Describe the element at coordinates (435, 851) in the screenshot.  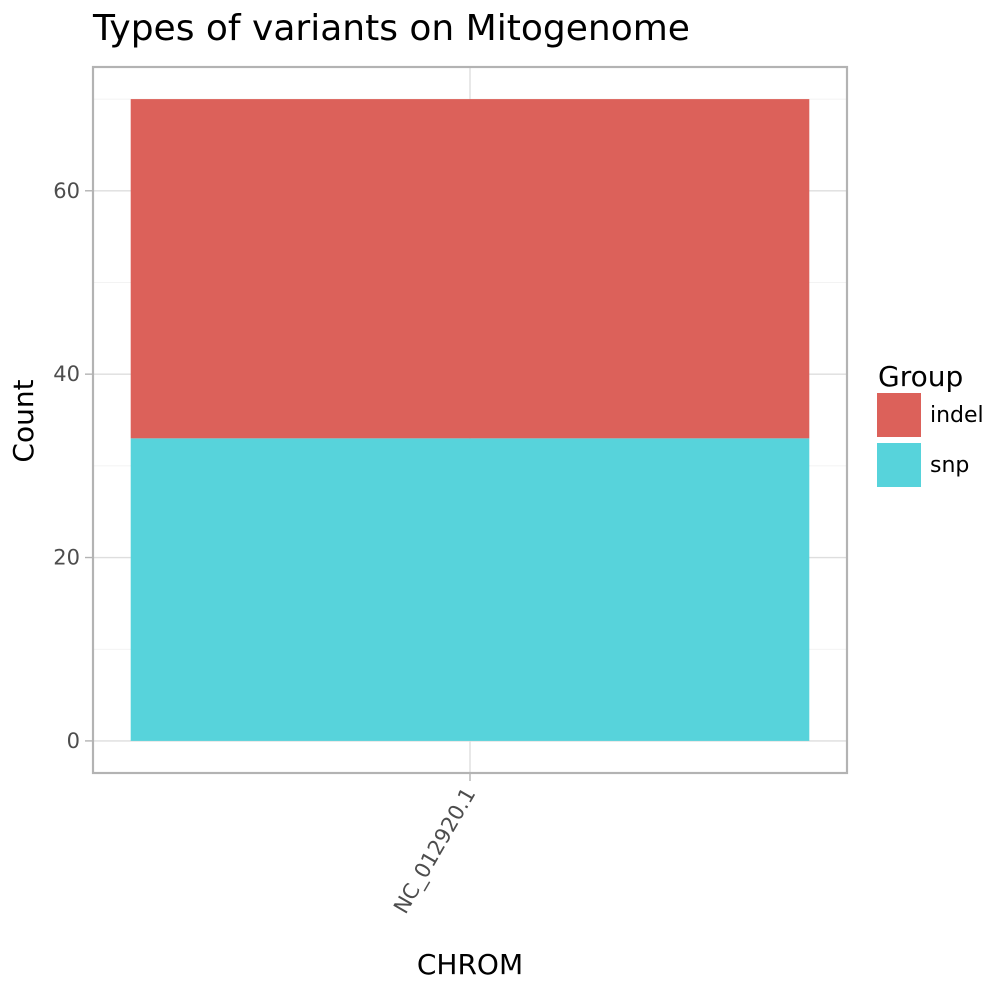
I see `x-tick-label: NC_012920.1` at that location.